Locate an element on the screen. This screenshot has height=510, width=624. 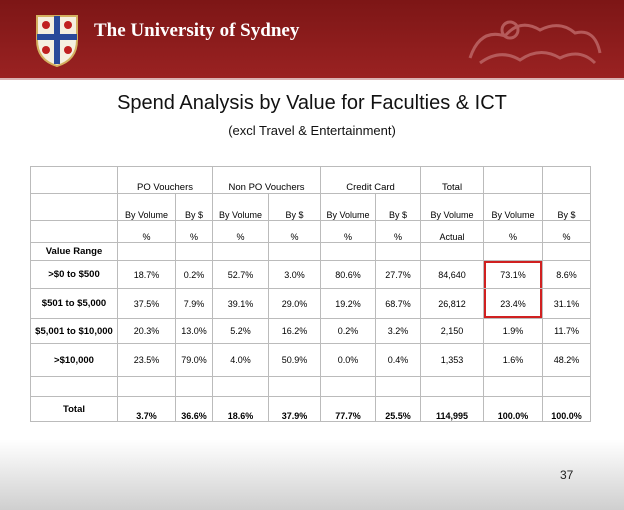
table-cell: 37.9% is located at coordinates (295, 409).